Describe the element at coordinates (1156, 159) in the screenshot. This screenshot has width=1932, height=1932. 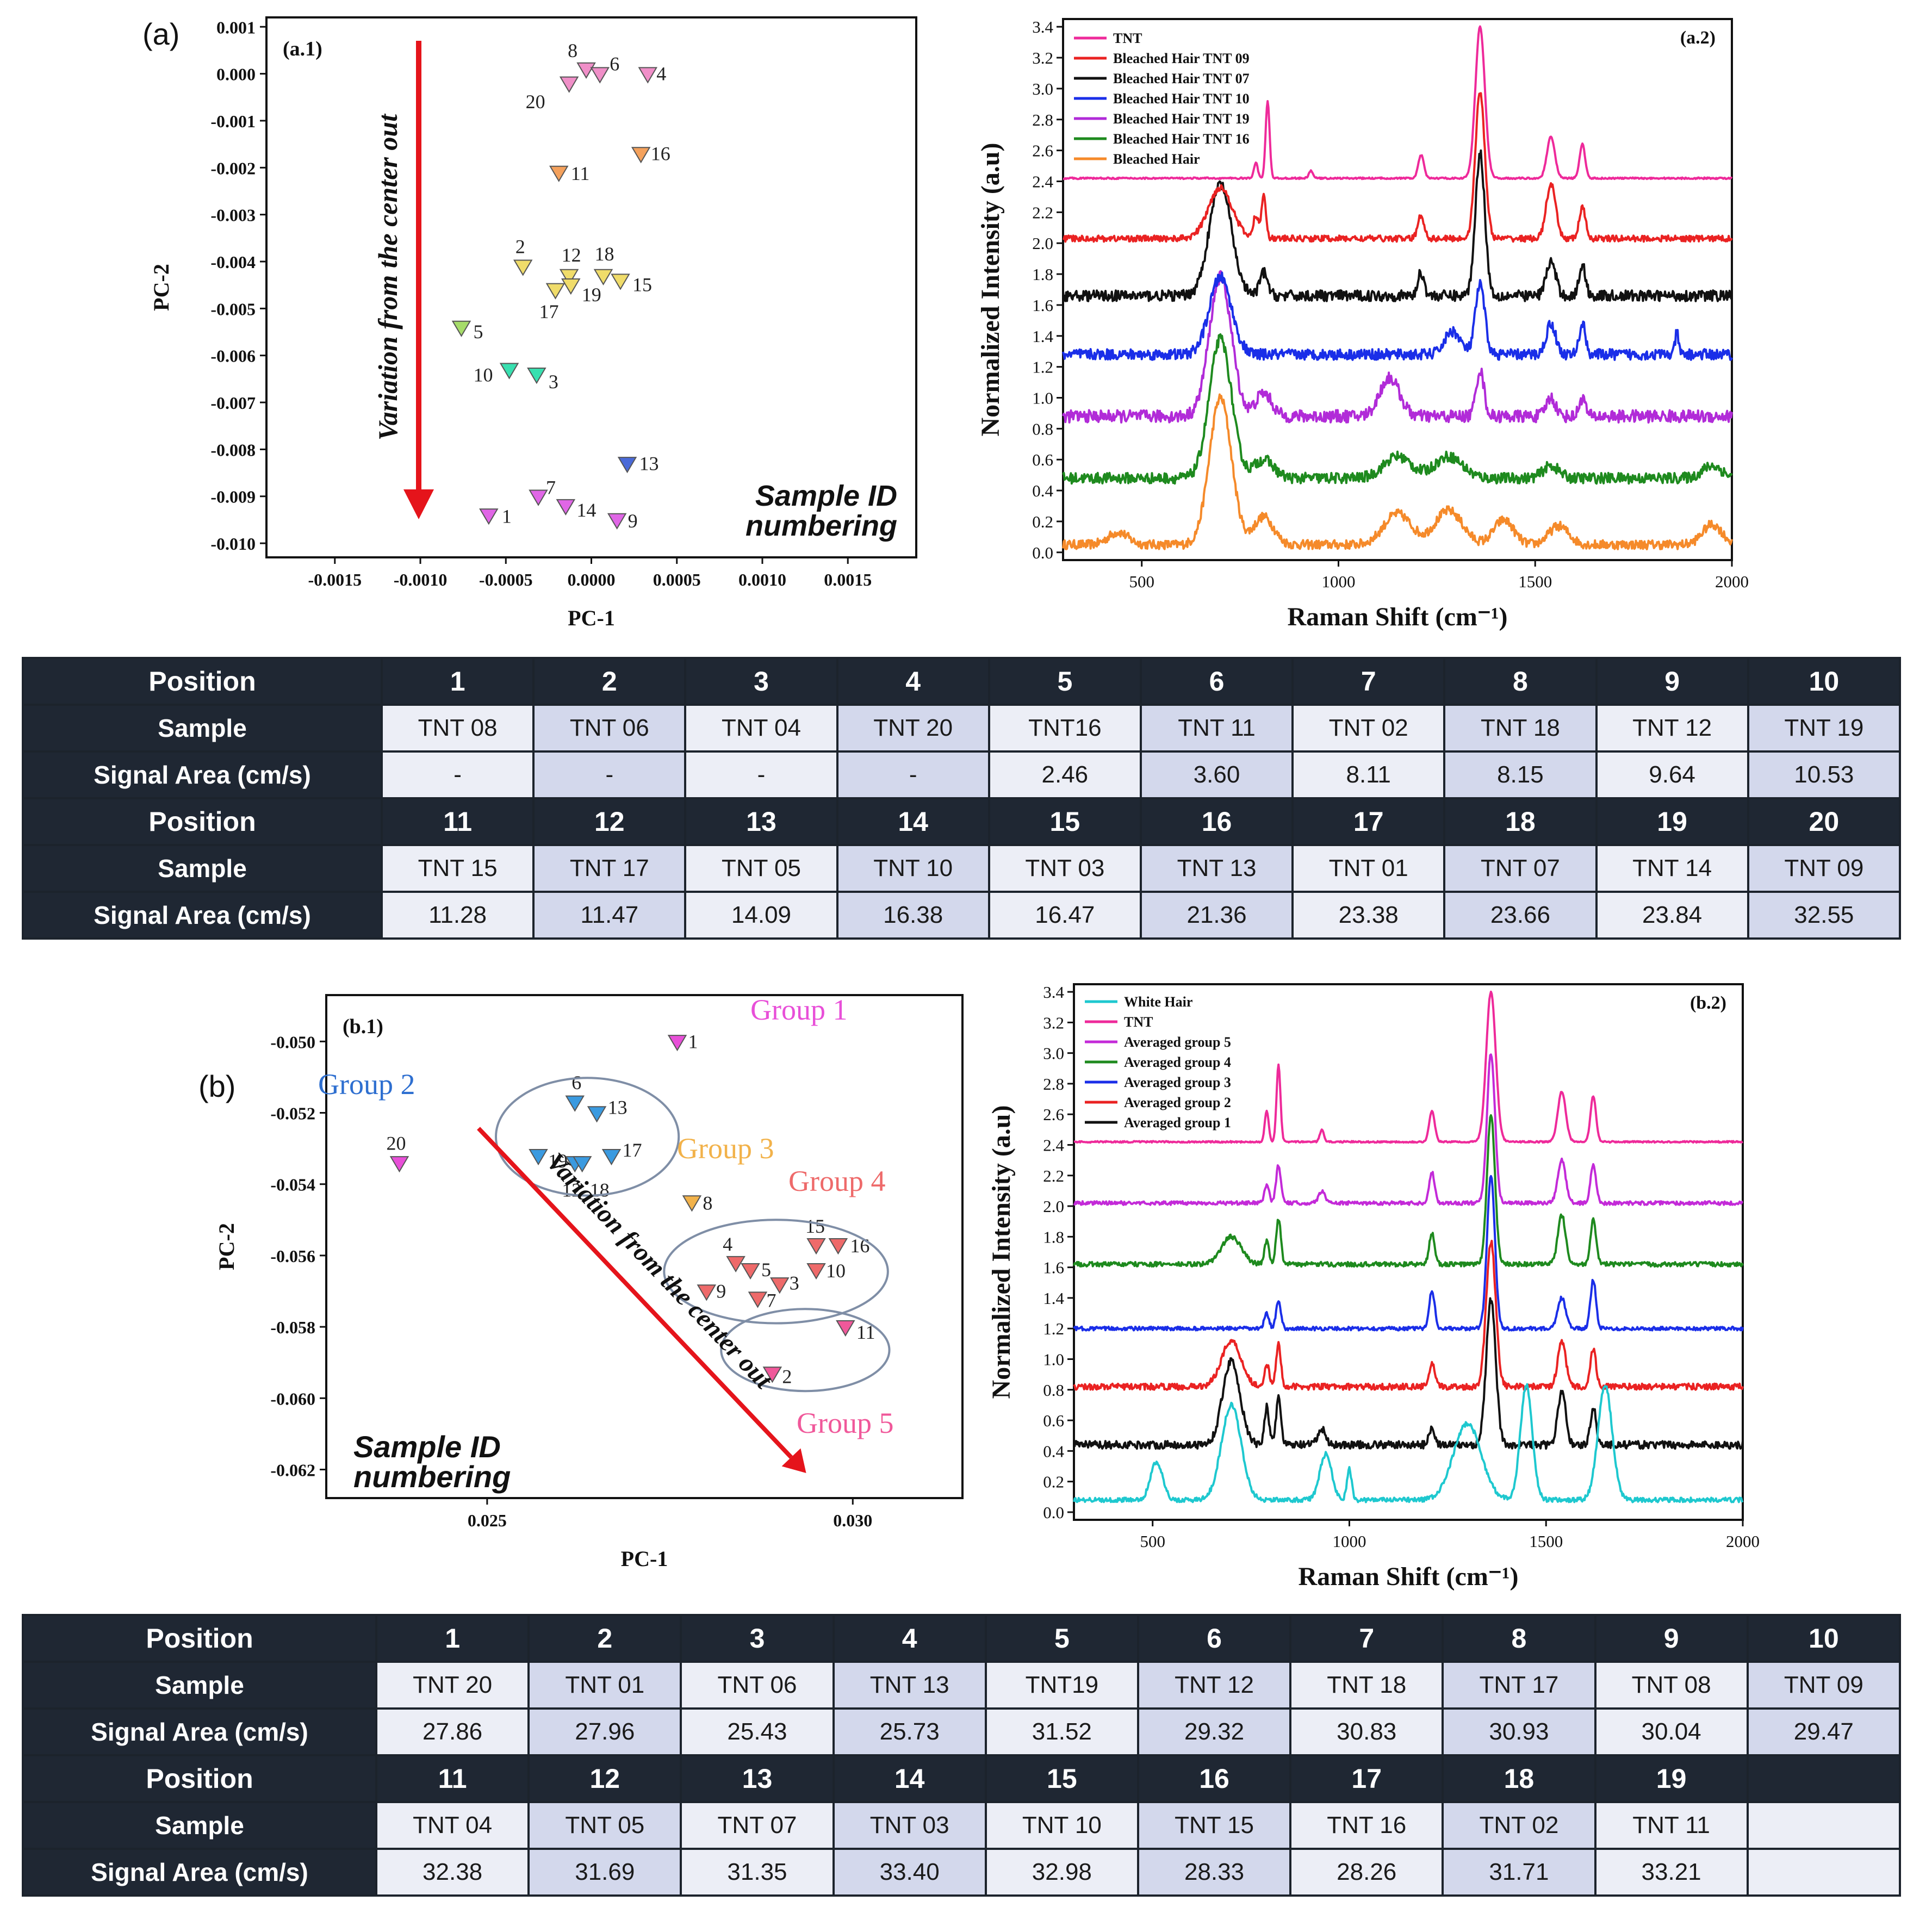
I see `legend-label: Bleached Hair` at that location.